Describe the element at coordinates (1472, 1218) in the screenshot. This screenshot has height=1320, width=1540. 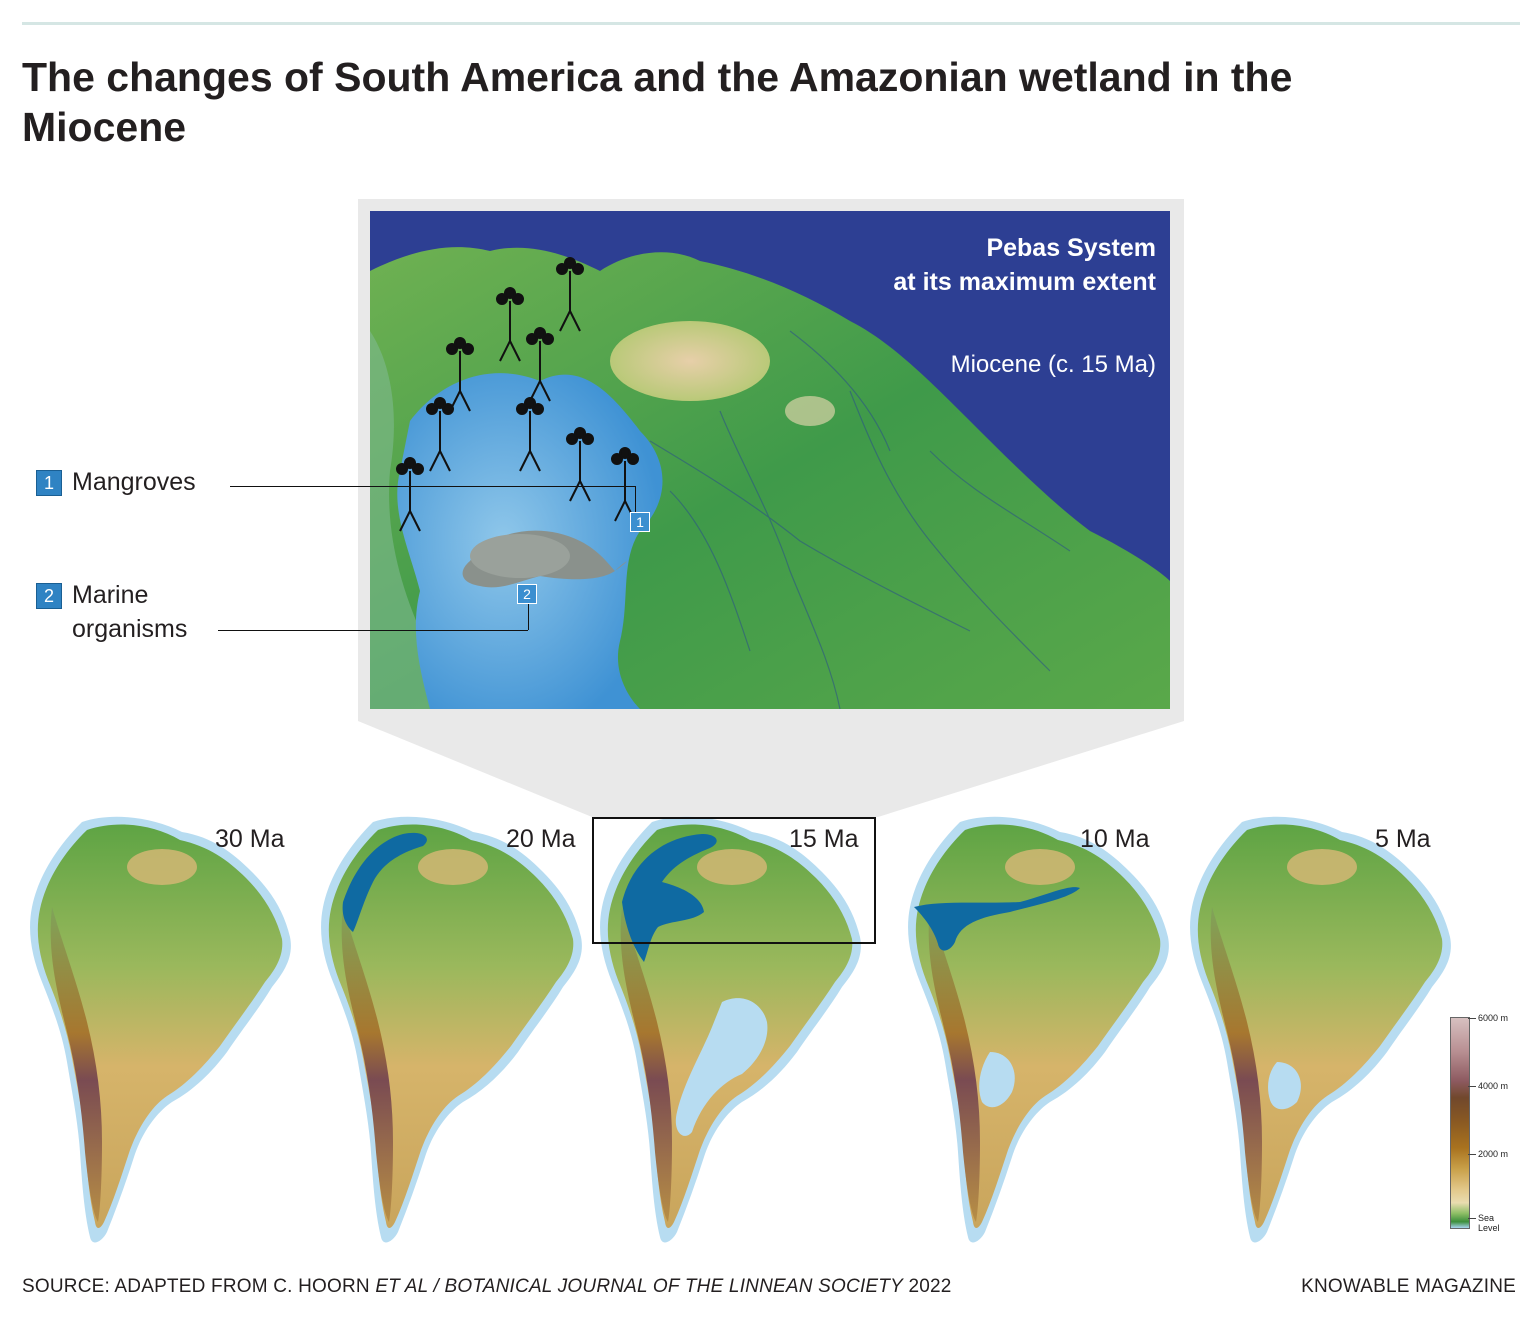
I see `scale-tick-sea` at that location.